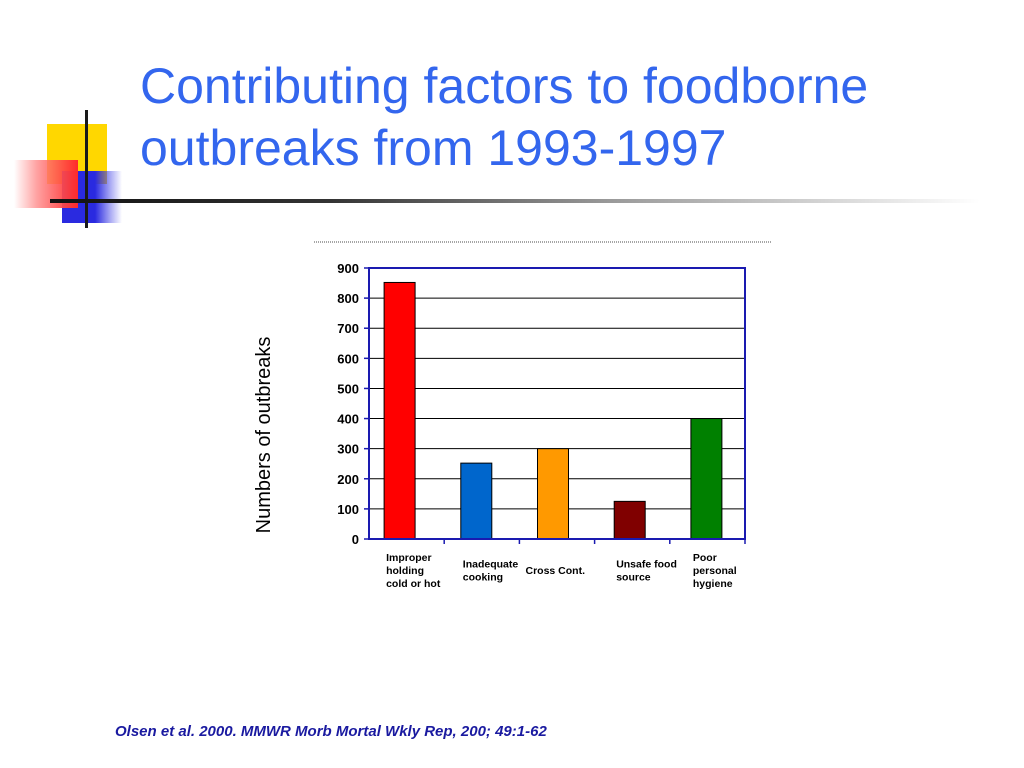 This screenshot has width=1024, height=768. What do you see at coordinates (348, 419) in the screenshot?
I see `y-tick-label: 400` at bounding box center [348, 419].